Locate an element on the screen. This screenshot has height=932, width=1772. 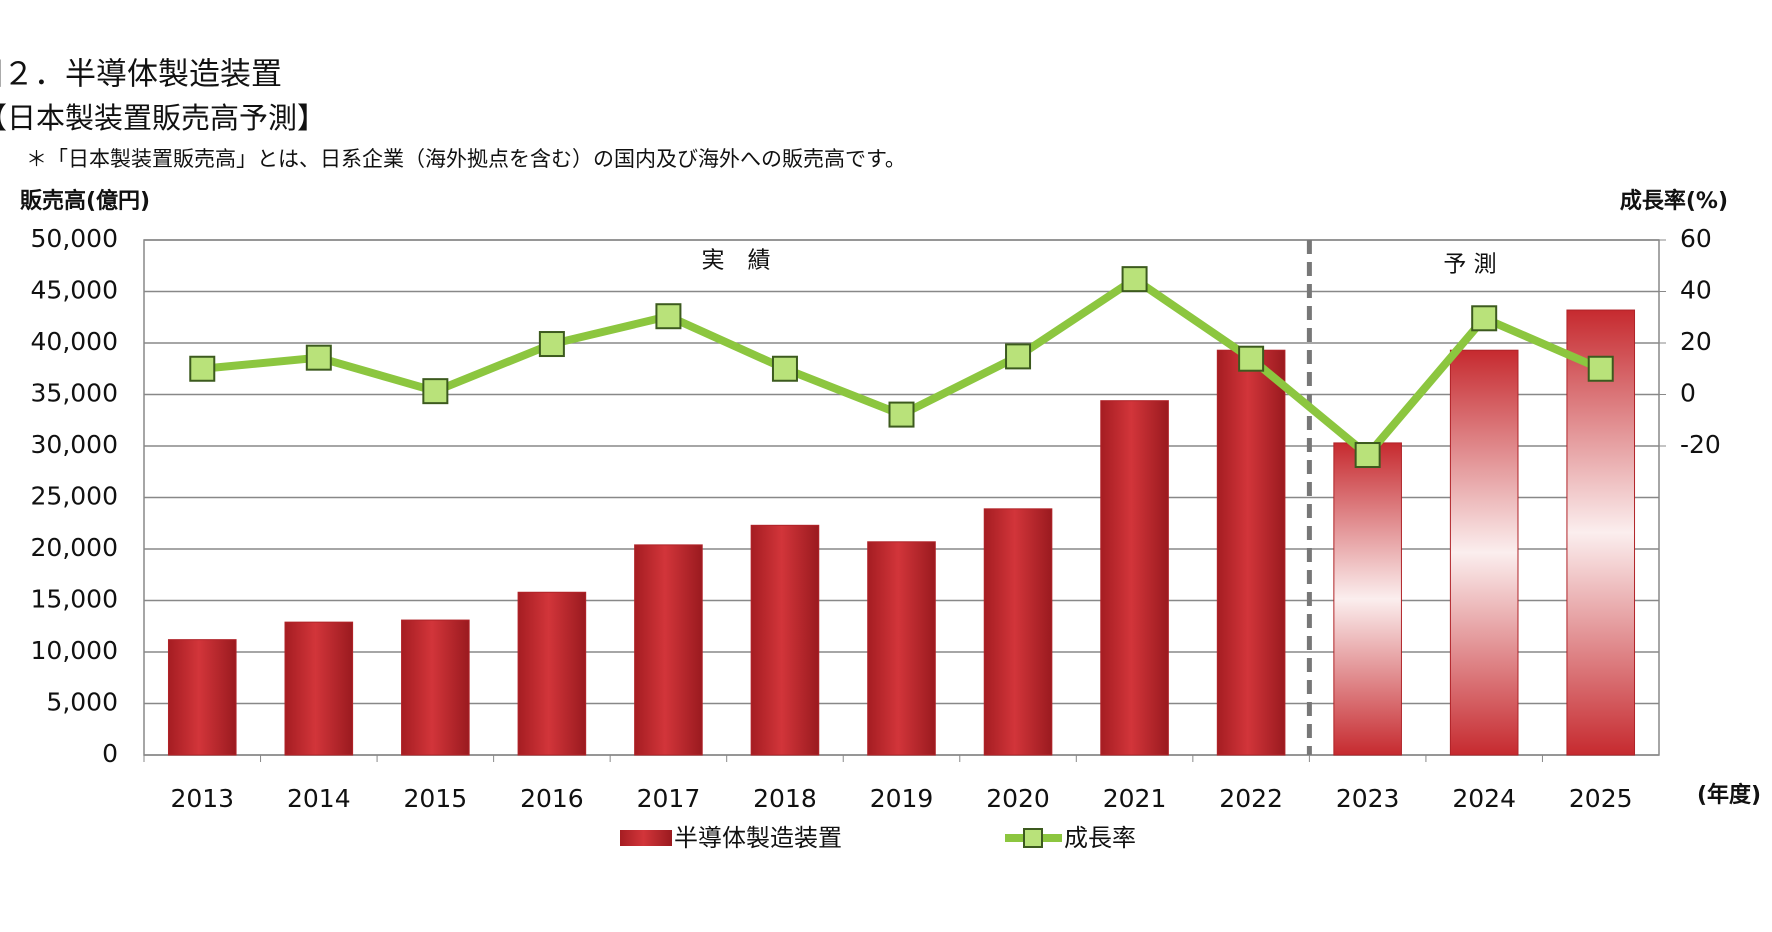
chart-title: 図２．半導体製造装置 is located at coordinates (141, 75).